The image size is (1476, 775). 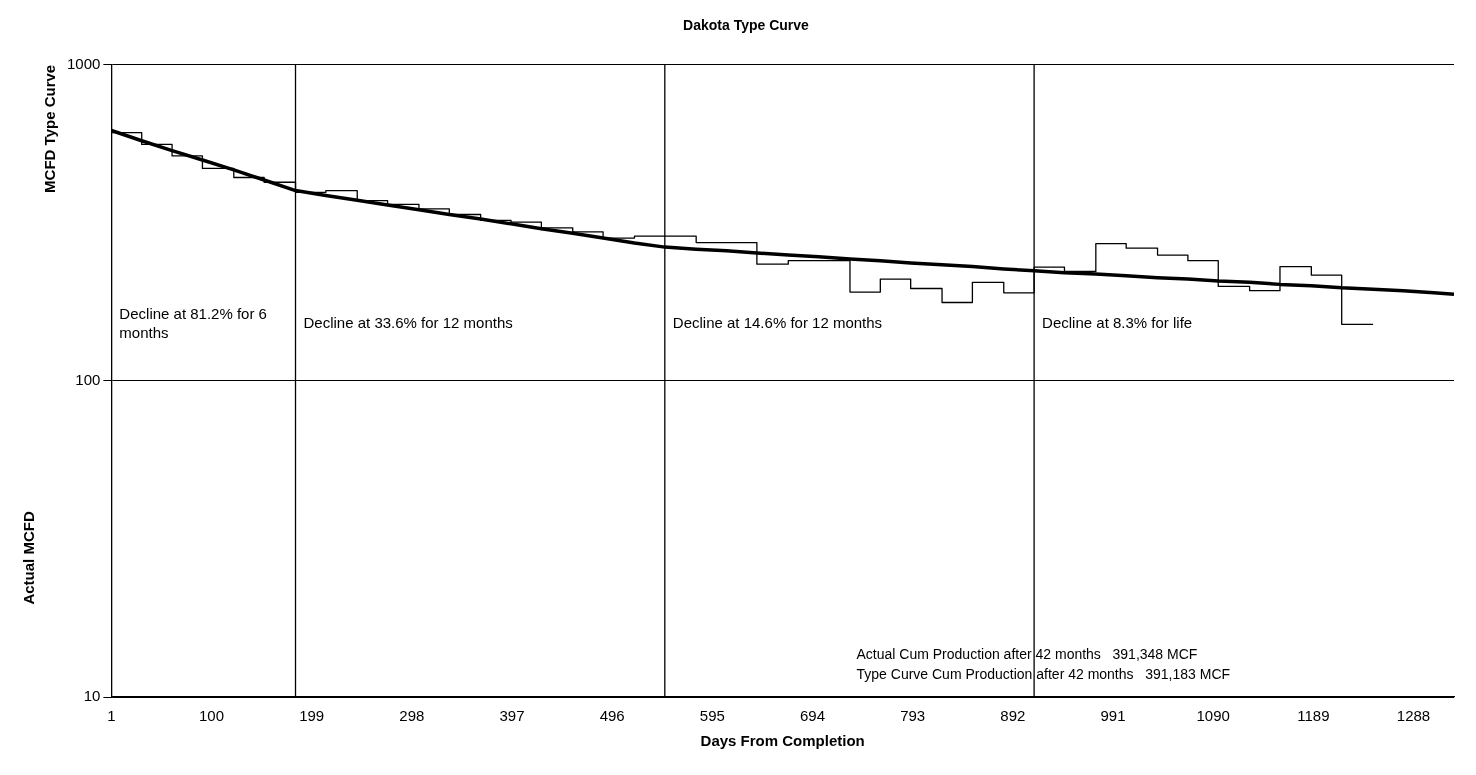 I want to click on x-axis-title: Days From Completion, so click(x=782, y=741).